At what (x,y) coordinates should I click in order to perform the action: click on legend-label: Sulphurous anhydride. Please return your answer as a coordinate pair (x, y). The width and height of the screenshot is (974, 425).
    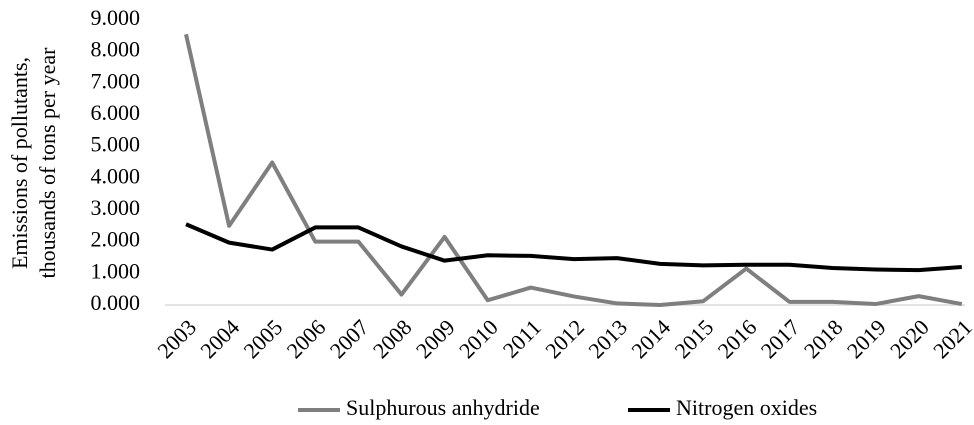
    Looking at the image, I should click on (443, 407).